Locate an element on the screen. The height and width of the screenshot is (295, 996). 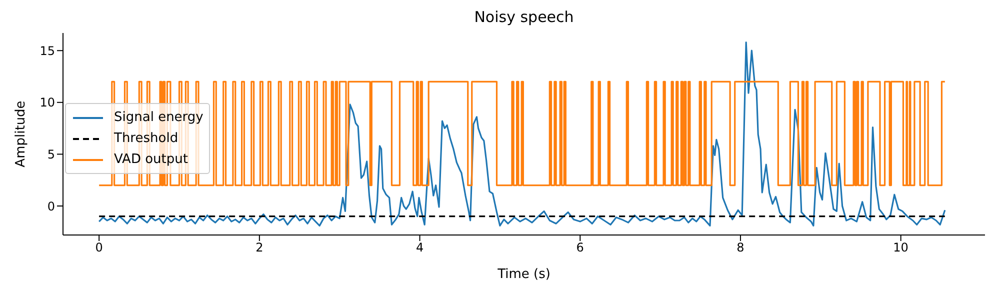
x-tick-label: 8 is located at coordinates (740, 247).